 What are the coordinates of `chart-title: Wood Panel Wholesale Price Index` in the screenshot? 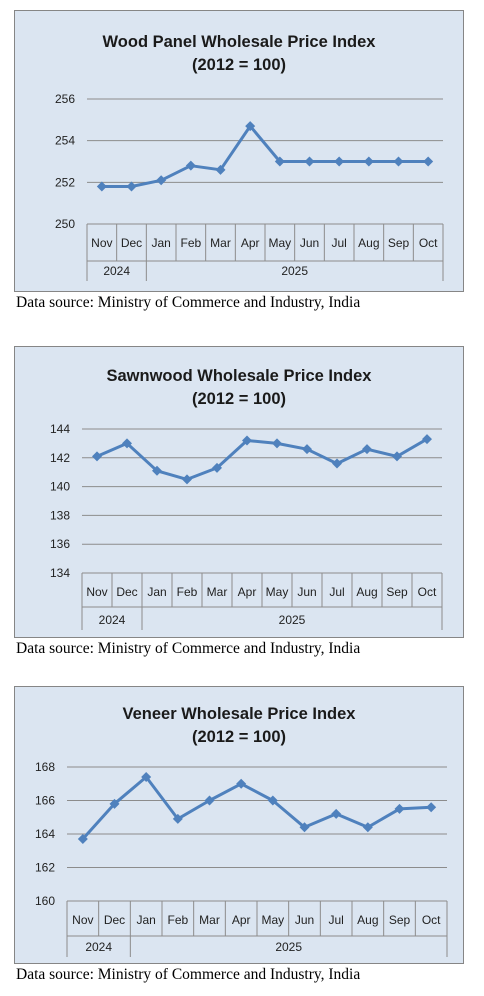 It's located at (240, 42).